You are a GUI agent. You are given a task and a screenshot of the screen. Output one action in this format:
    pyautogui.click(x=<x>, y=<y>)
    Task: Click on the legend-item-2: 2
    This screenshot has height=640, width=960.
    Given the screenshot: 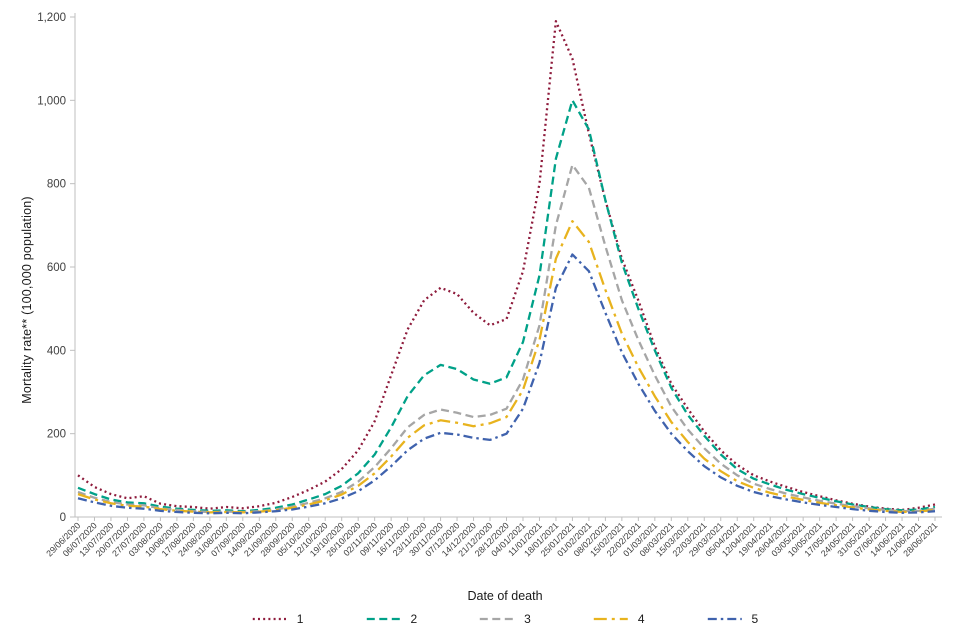 What is the action you would take?
    pyautogui.click(x=391, y=619)
    